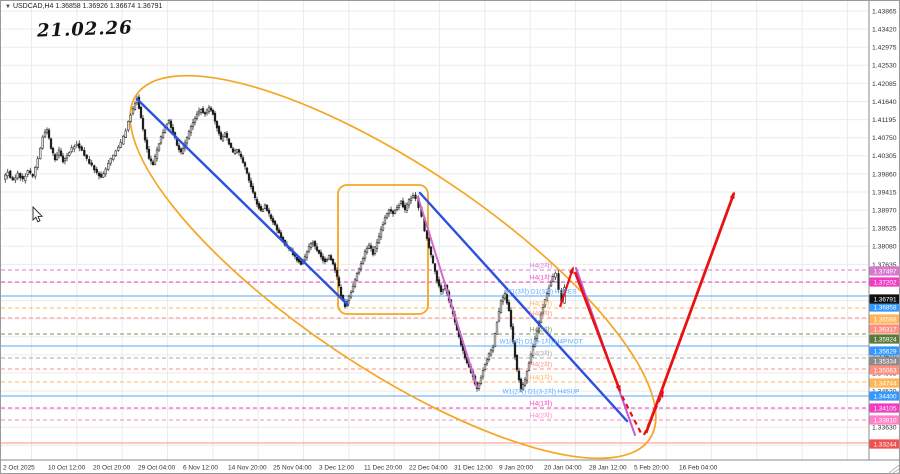  Describe the element at coordinates (200, 468) in the screenshot. I see `time-tick: 6 Nov 12:00` at that location.